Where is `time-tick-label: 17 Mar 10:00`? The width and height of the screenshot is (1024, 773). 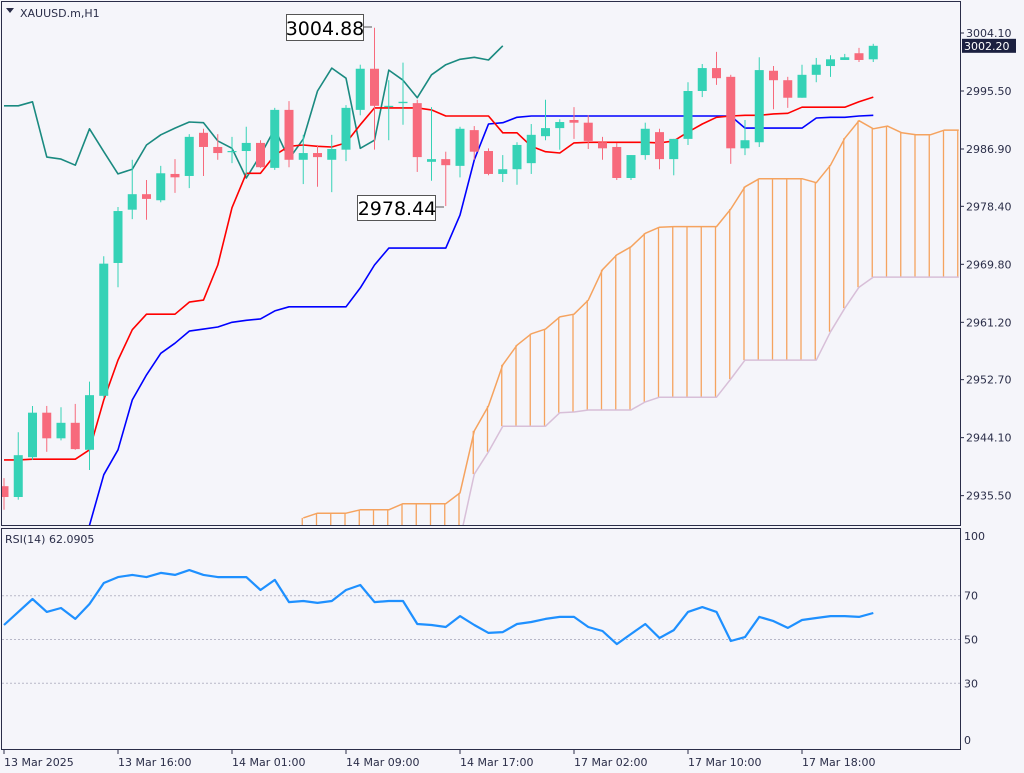 time-tick-label: 17 Mar 10:00 is located at coordinates (724, 762).